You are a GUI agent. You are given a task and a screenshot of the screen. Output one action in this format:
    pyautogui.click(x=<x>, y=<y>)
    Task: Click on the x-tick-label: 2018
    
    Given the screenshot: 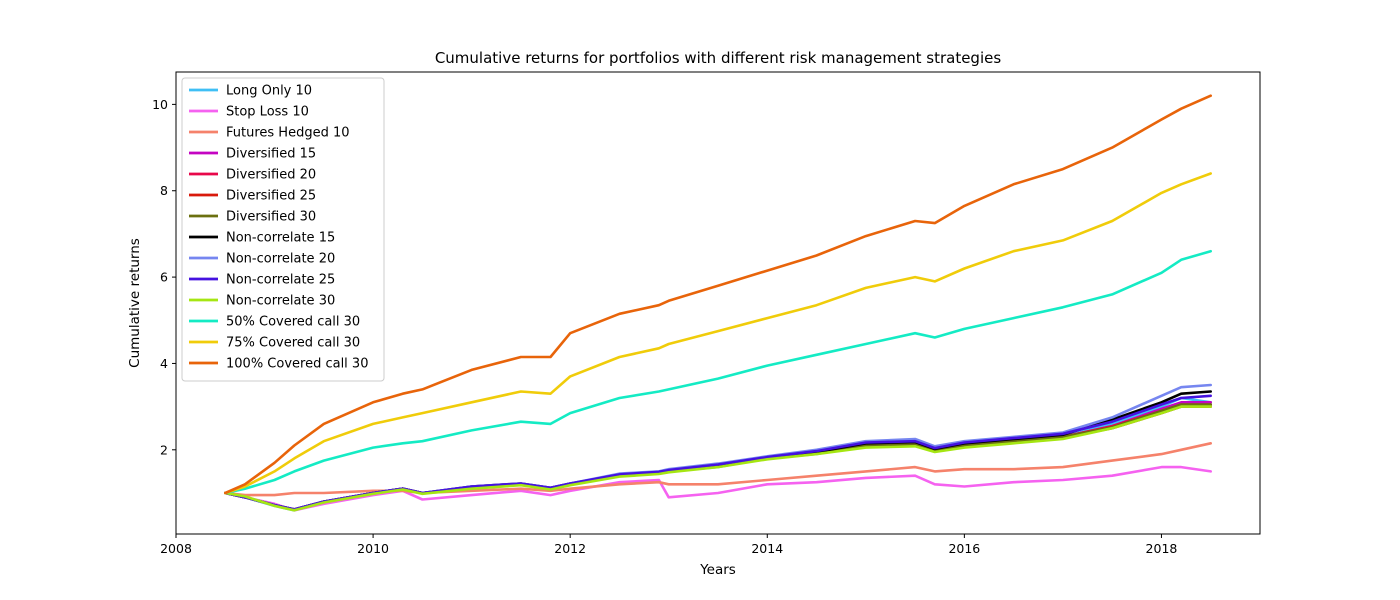 What is the action you would take?
    pyautogui.click(x=1162, y=548)
    